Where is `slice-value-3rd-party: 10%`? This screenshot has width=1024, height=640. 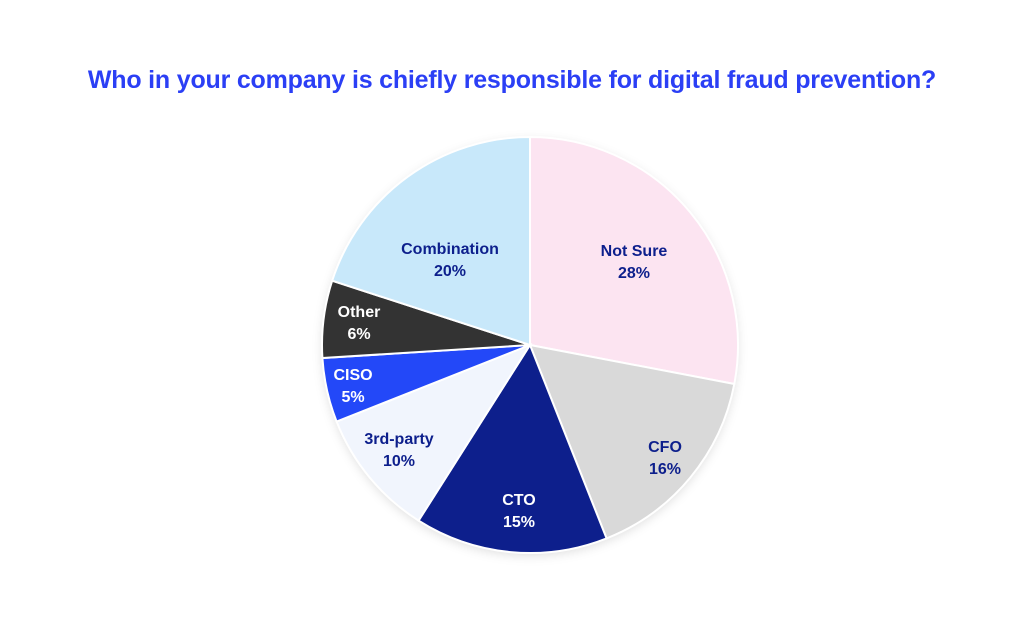 slice-value-3rd-party: 10% is located at coordinates (399, 461).